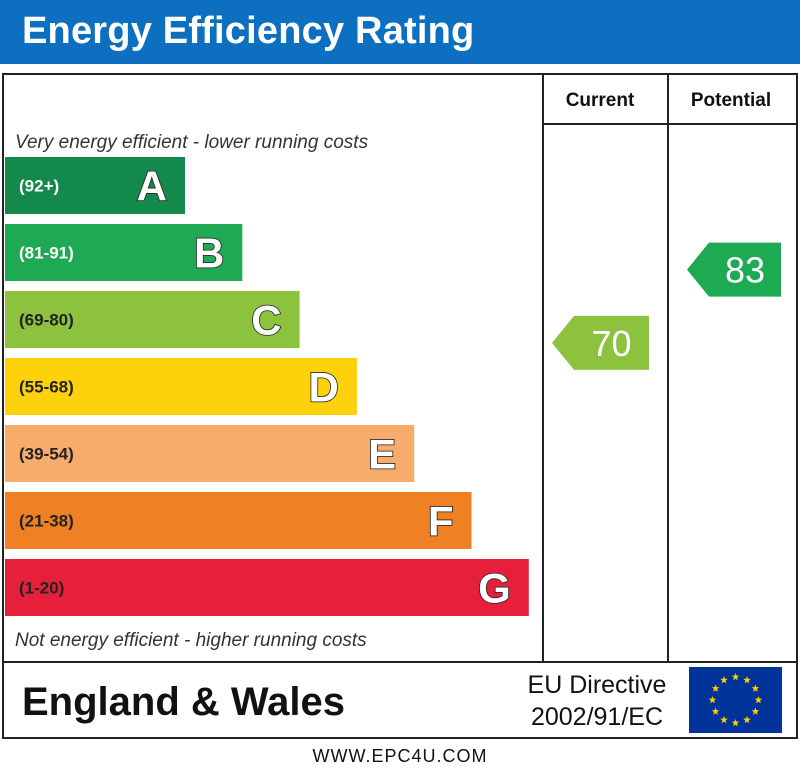  I want to click on band-b-bar, so click(124, 252).